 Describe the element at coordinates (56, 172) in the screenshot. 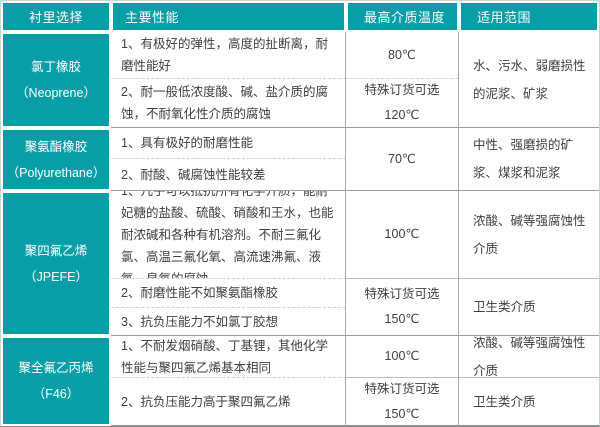

I see `material-name-en: （Polyurethane）` at that location.